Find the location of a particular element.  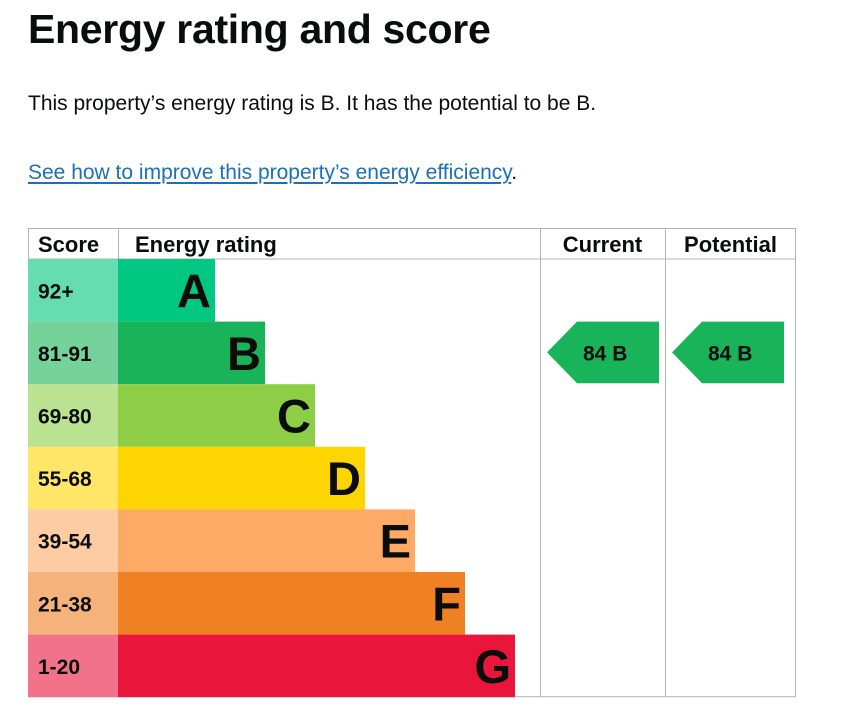

score-cell-b is located at coordinates (73, 353).